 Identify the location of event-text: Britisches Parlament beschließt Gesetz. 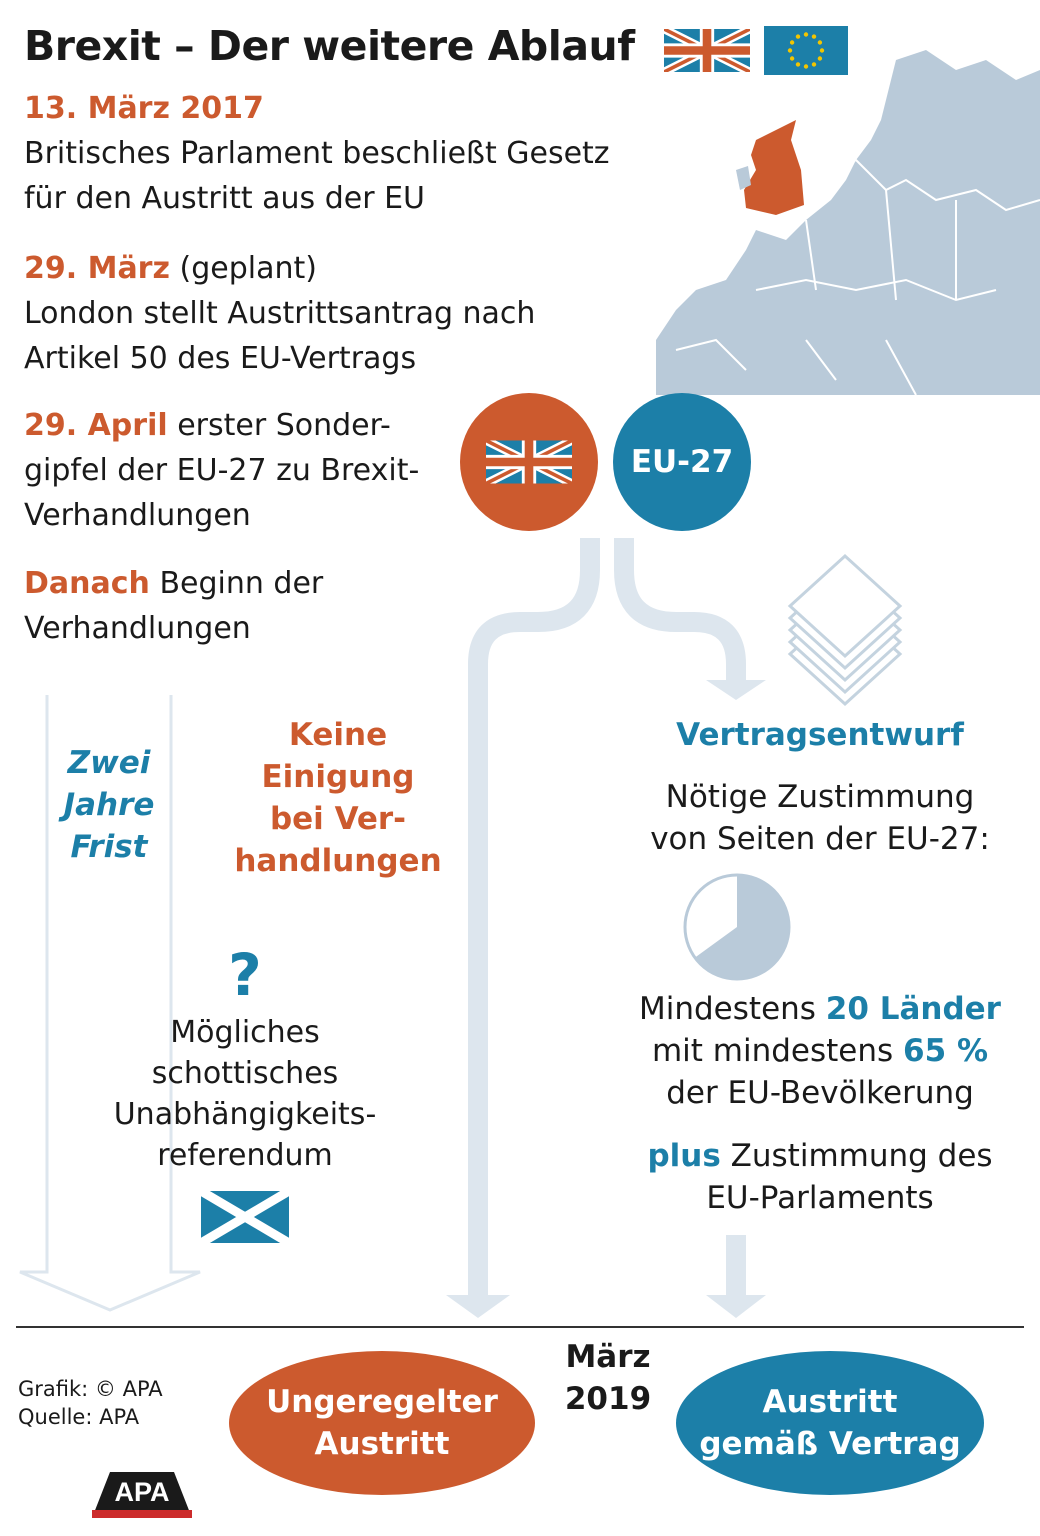
(317, 153).